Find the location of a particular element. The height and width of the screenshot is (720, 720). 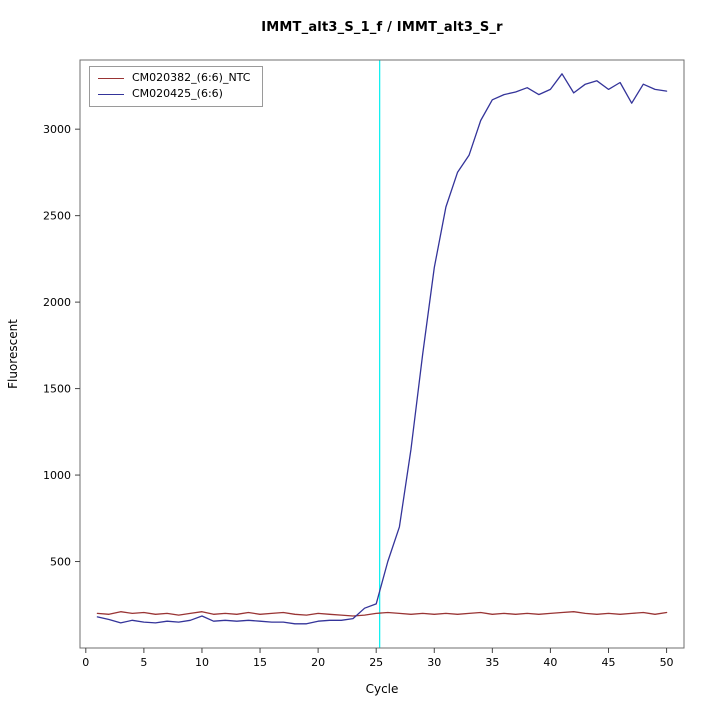

x-tick-label: 20 is located at coordinates (318, 662).